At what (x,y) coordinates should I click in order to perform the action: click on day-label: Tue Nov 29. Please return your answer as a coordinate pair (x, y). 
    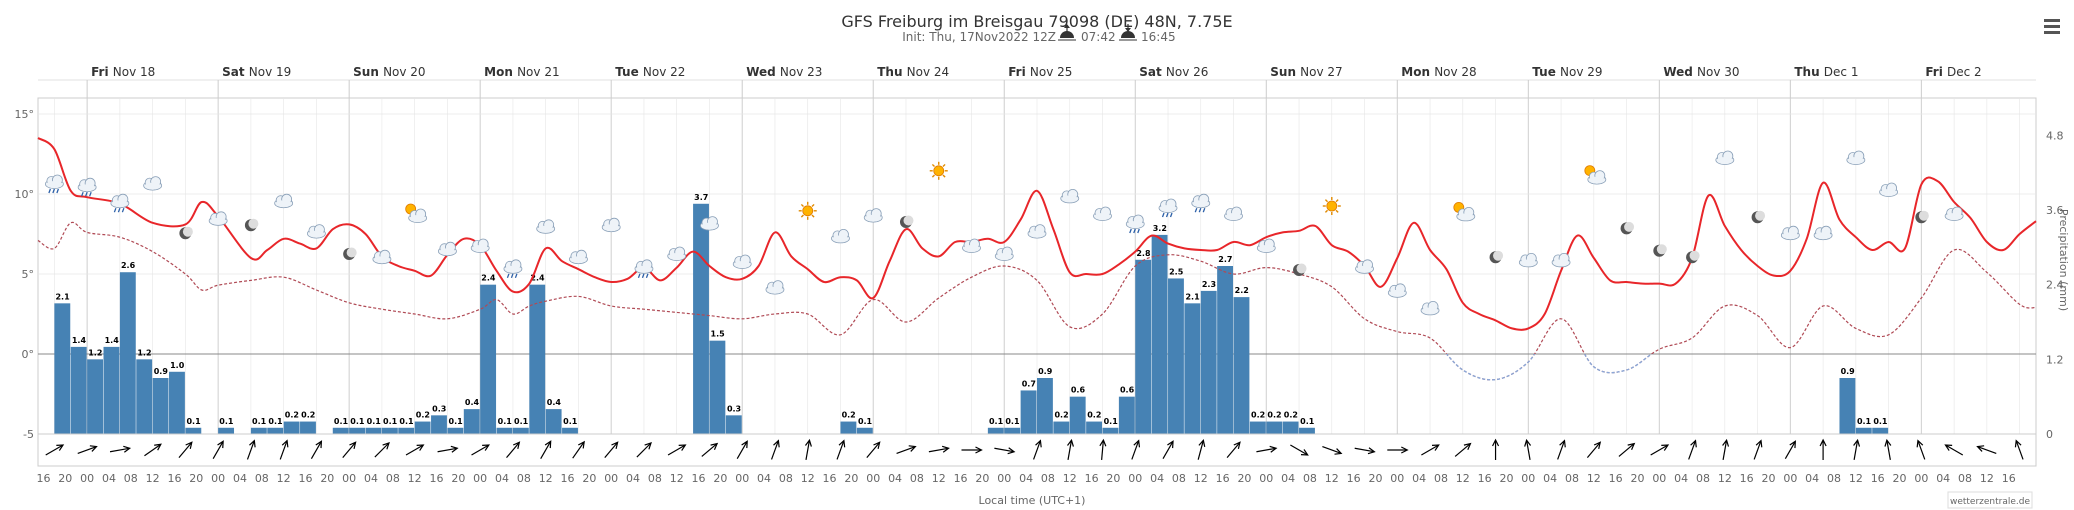
    Looking at the image, I should click on (1567, 72).